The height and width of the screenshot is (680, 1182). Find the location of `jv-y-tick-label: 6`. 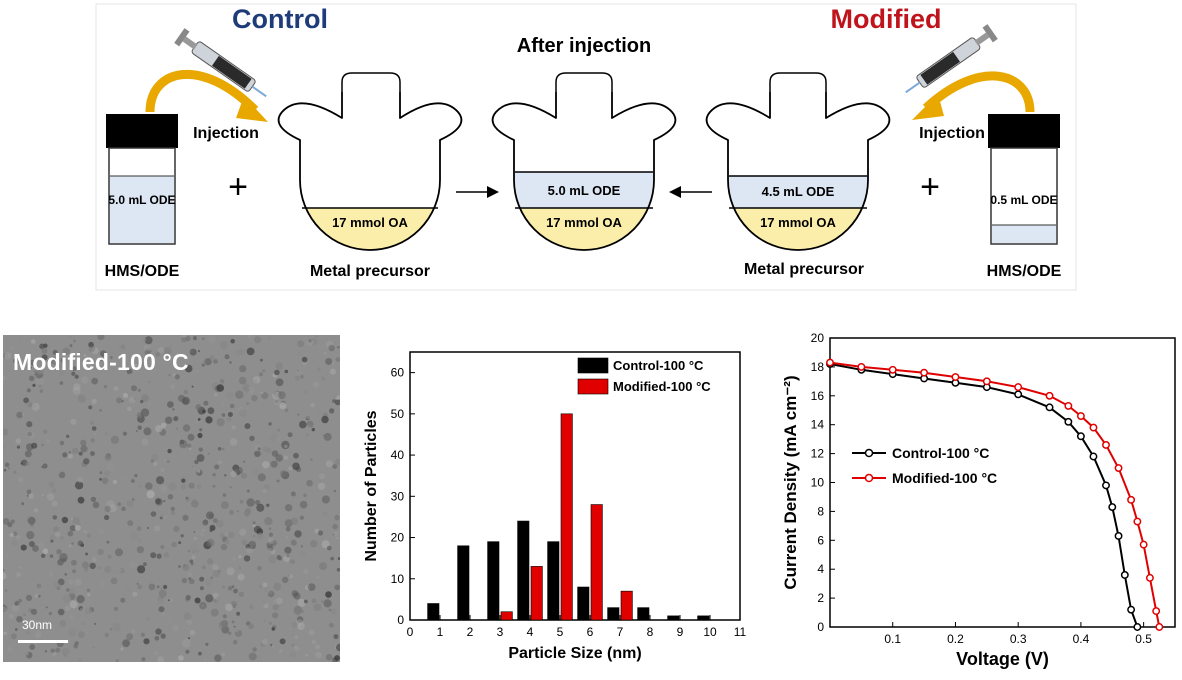

jv-y-tick-label: 6 is located at coordinates (820, 540).